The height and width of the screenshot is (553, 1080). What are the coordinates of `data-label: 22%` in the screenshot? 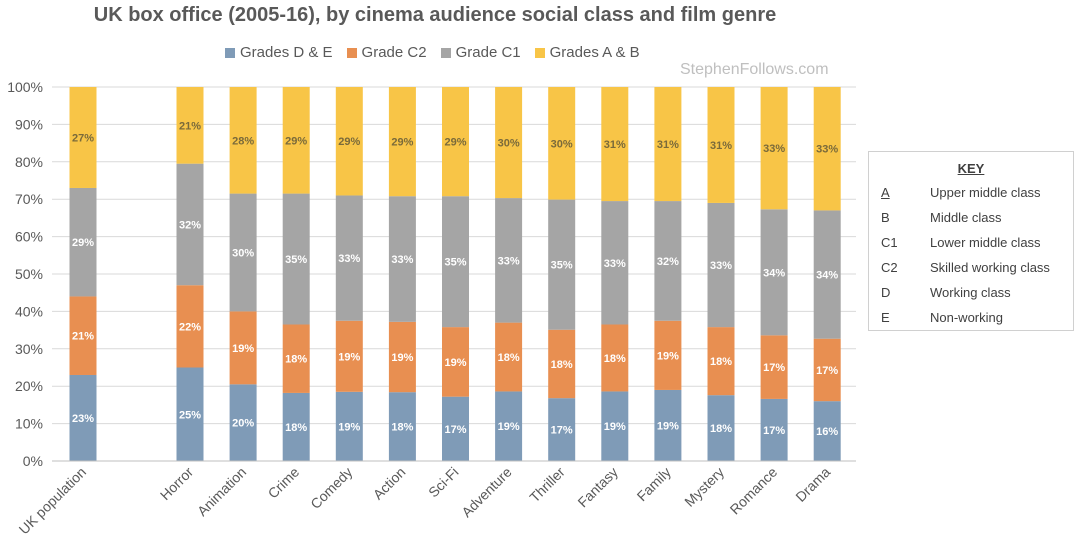 It's located at (190, 327).